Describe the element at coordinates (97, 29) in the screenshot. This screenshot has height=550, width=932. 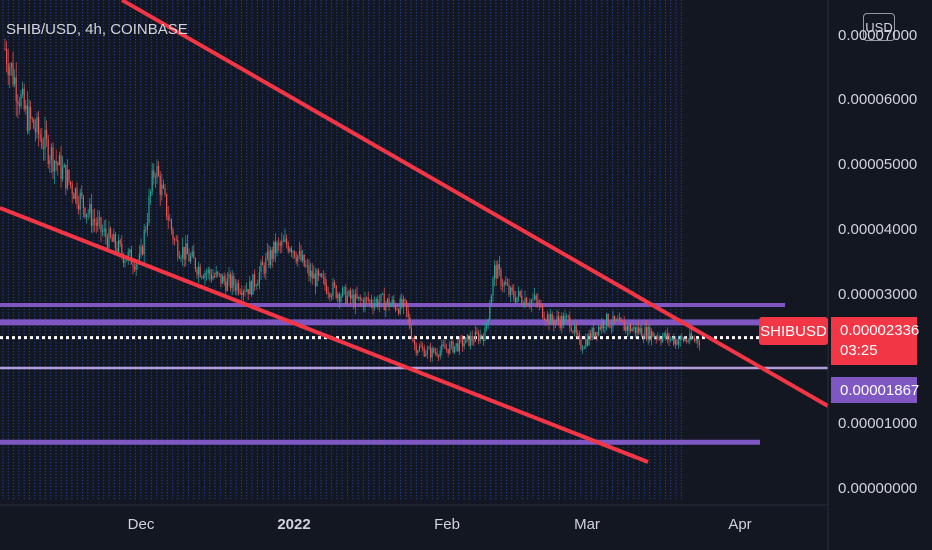
I see `symbol-title: SHIB/USD, 4h, COINBASE` at that location.